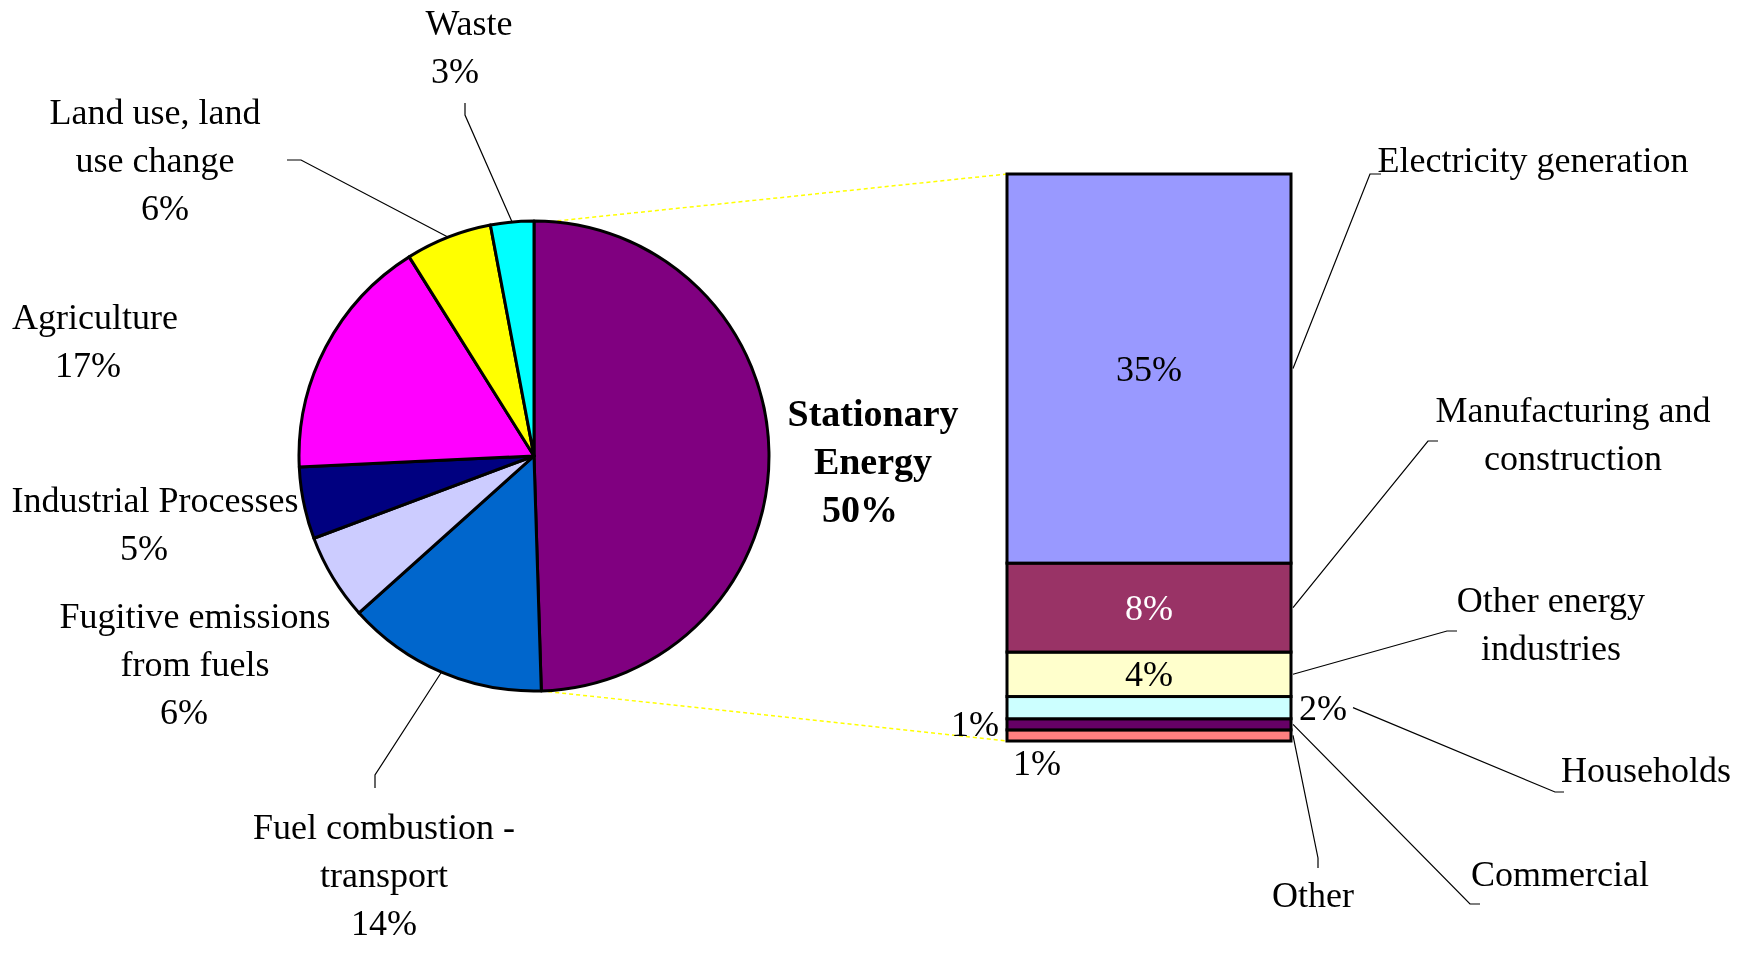  What do you see at coordinates (1533, 160) in the screenshot?
I see `text: Electricity generation` at bounding box center [1533, 160].